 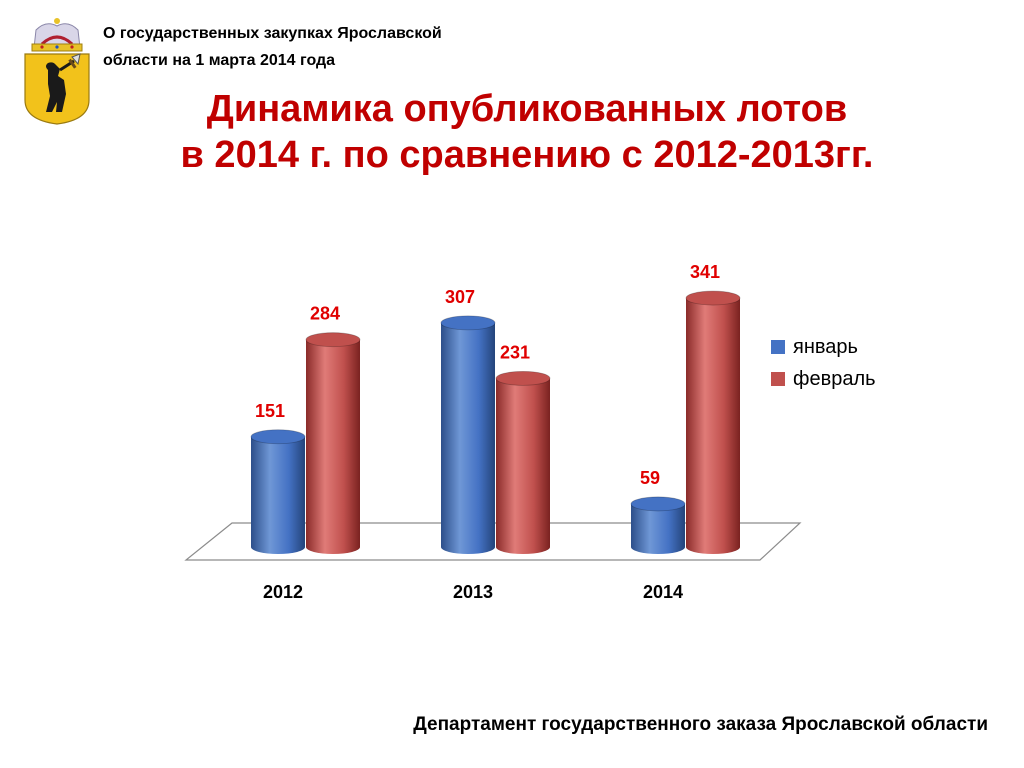 I want to click on data-label: 151, so click(x=270, y=411).